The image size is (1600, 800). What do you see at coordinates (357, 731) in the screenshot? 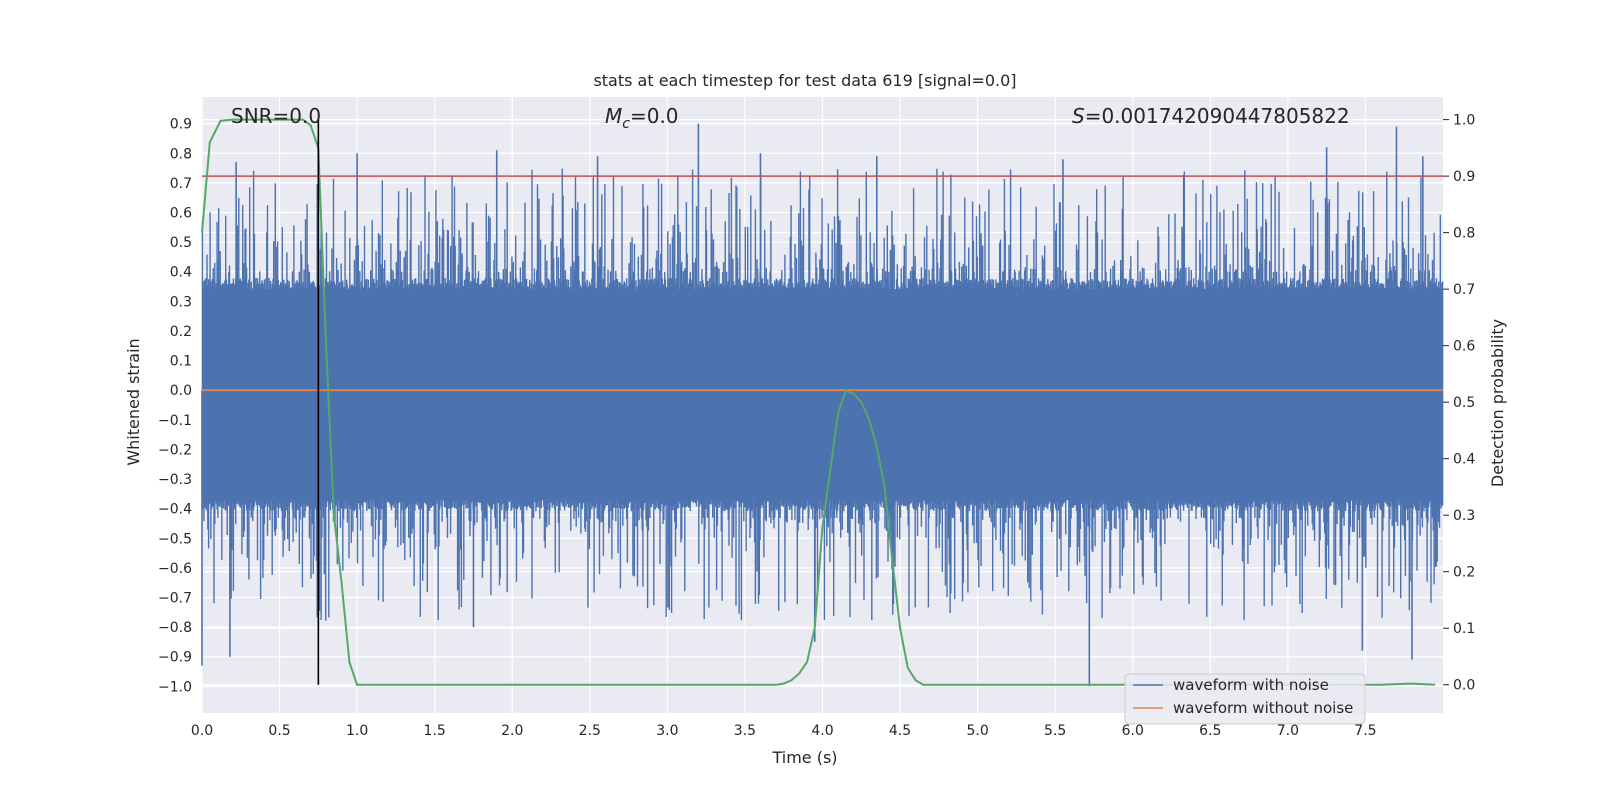
I see `x-tick-label: 1.0` at bounding box center [357, 731].